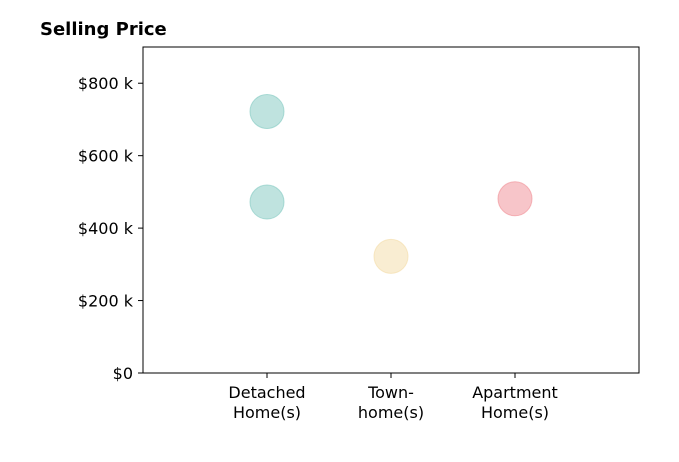  I want to click on chart-title: Selling Price, so click(103, 29).